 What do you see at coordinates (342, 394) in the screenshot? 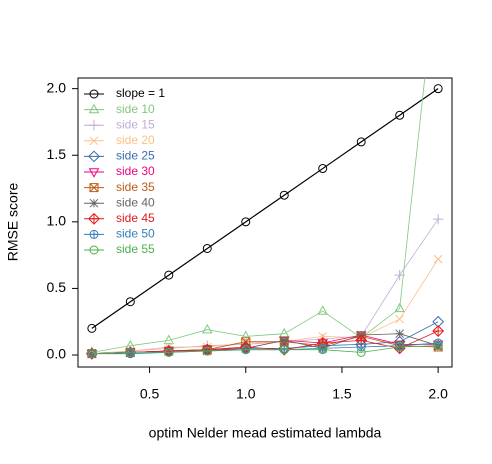
I see `x-tick-label: 1.5` at bounding box center [342, 394].